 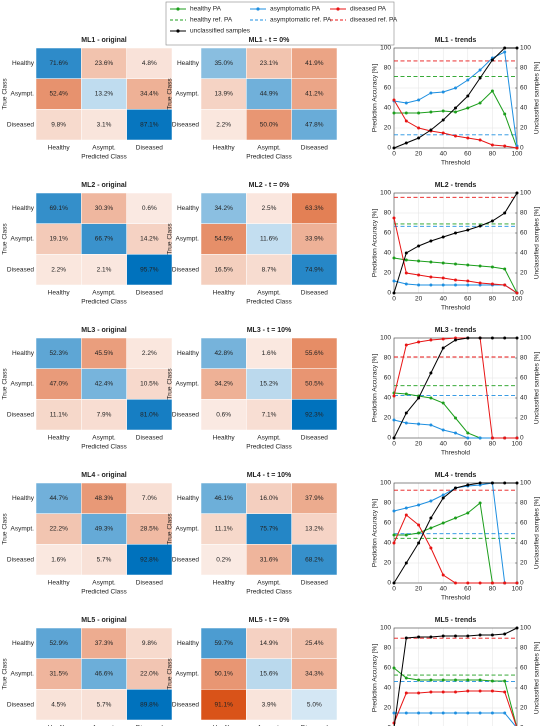 What do you see at coordinates (314, 384) in the screenshot?
I see `cell-label: 50.5%` at bounding box center [314, 384].